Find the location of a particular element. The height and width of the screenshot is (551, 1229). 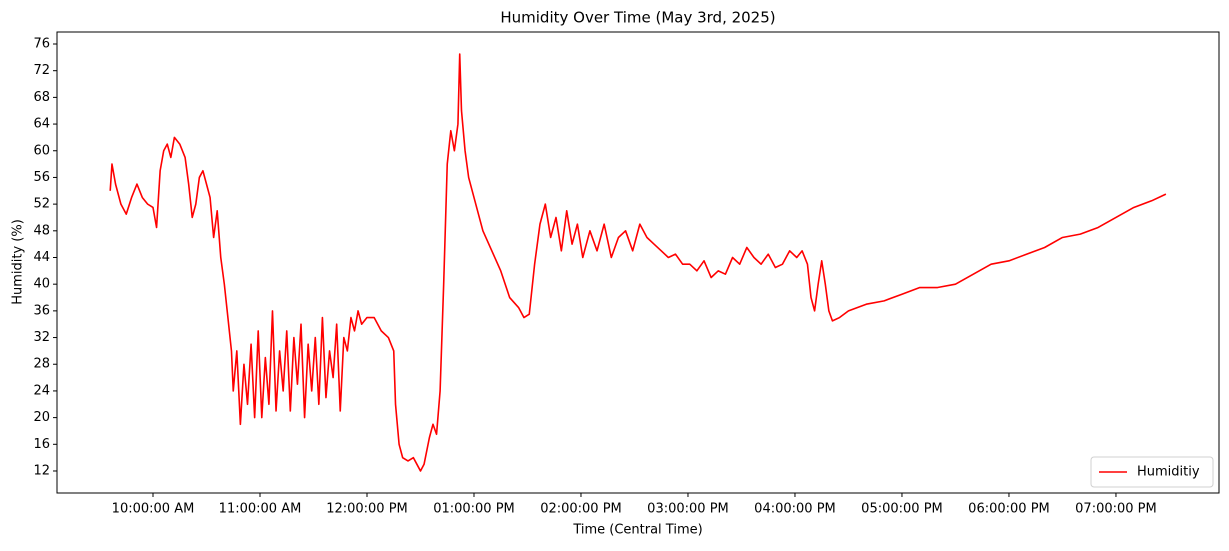

y-tick-label: 48 is located at coordinates (41, 230).